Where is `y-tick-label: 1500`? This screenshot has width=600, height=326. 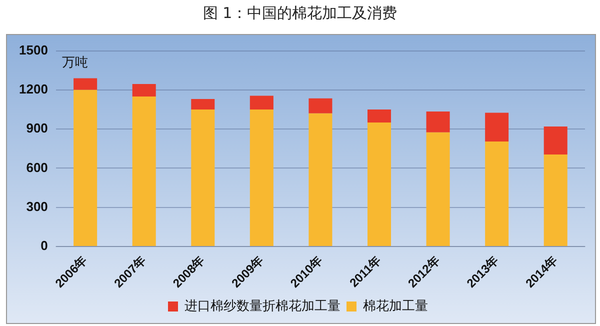 y-tick-label: 1500 is located at coordinates (33, 50).